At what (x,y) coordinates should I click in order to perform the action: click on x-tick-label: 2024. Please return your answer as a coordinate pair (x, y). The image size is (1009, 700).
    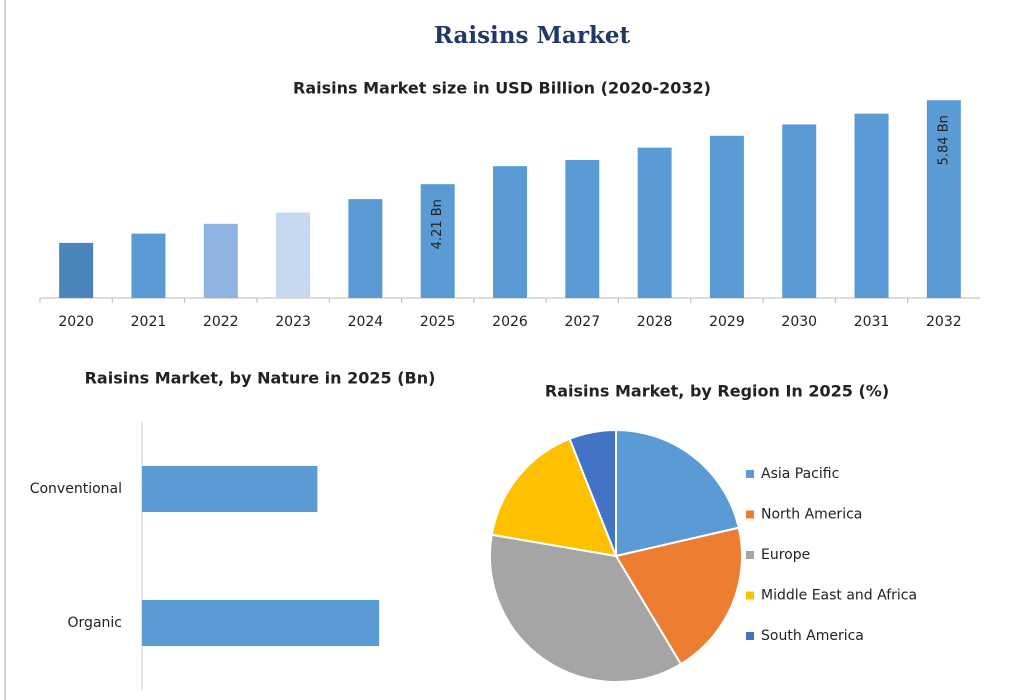
    Looking at the image, I should click on (366, 322).